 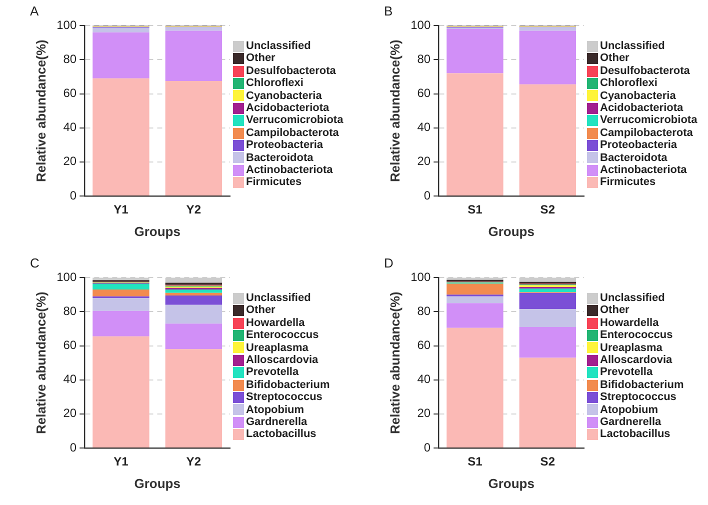 I want to click on chart-title: C, so click(x=35, y=262).